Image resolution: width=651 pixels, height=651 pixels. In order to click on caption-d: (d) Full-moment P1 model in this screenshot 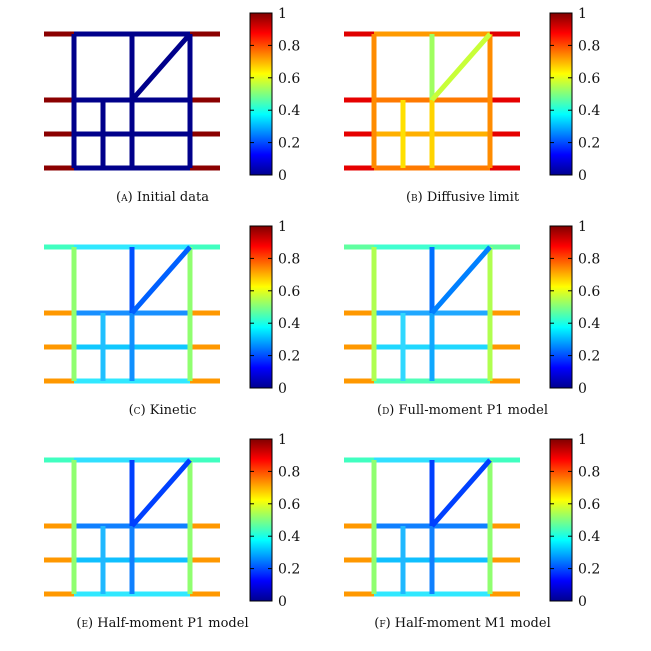, I will do `click(462, 410)`.